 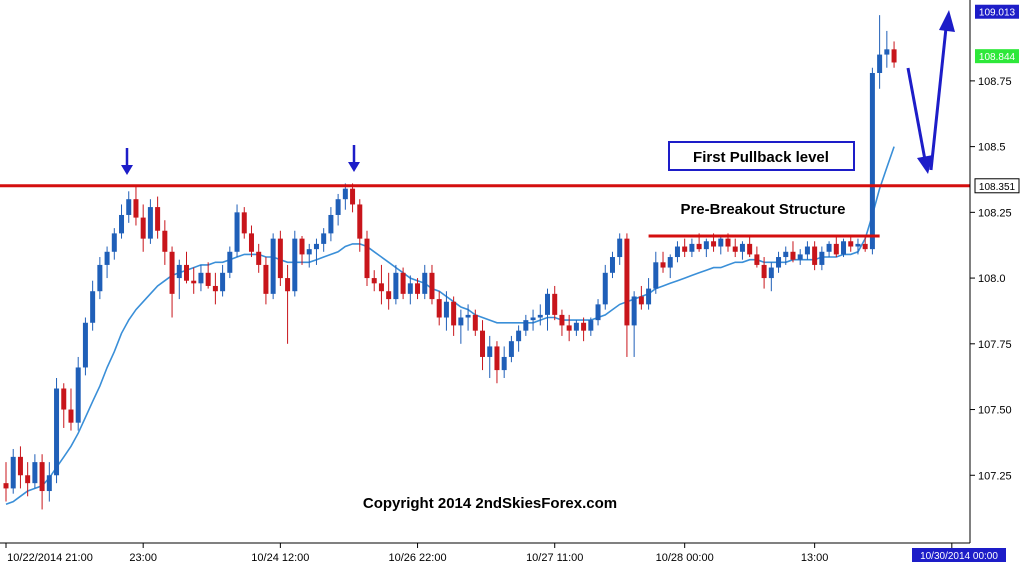 What do you see at coordinates (762, 209) in the screenshot?
I see `pre-breakout-label: Pre-Breakout Structure` at bounding box center [762, 209].